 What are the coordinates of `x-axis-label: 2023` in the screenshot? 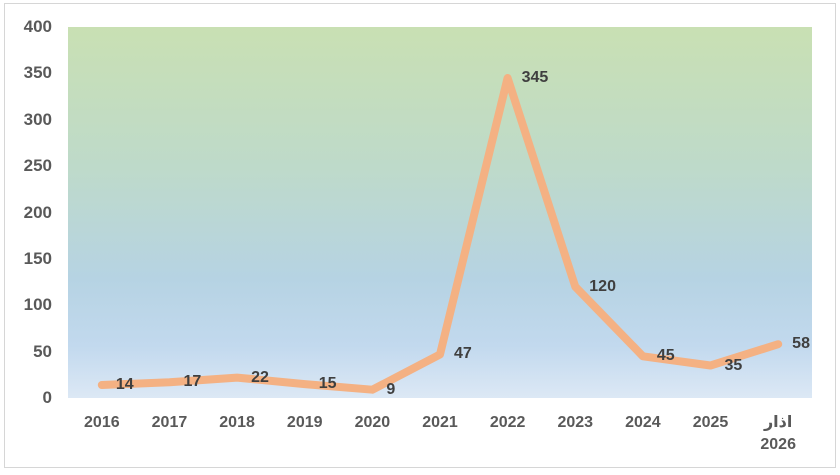 It's located at (575, 422).